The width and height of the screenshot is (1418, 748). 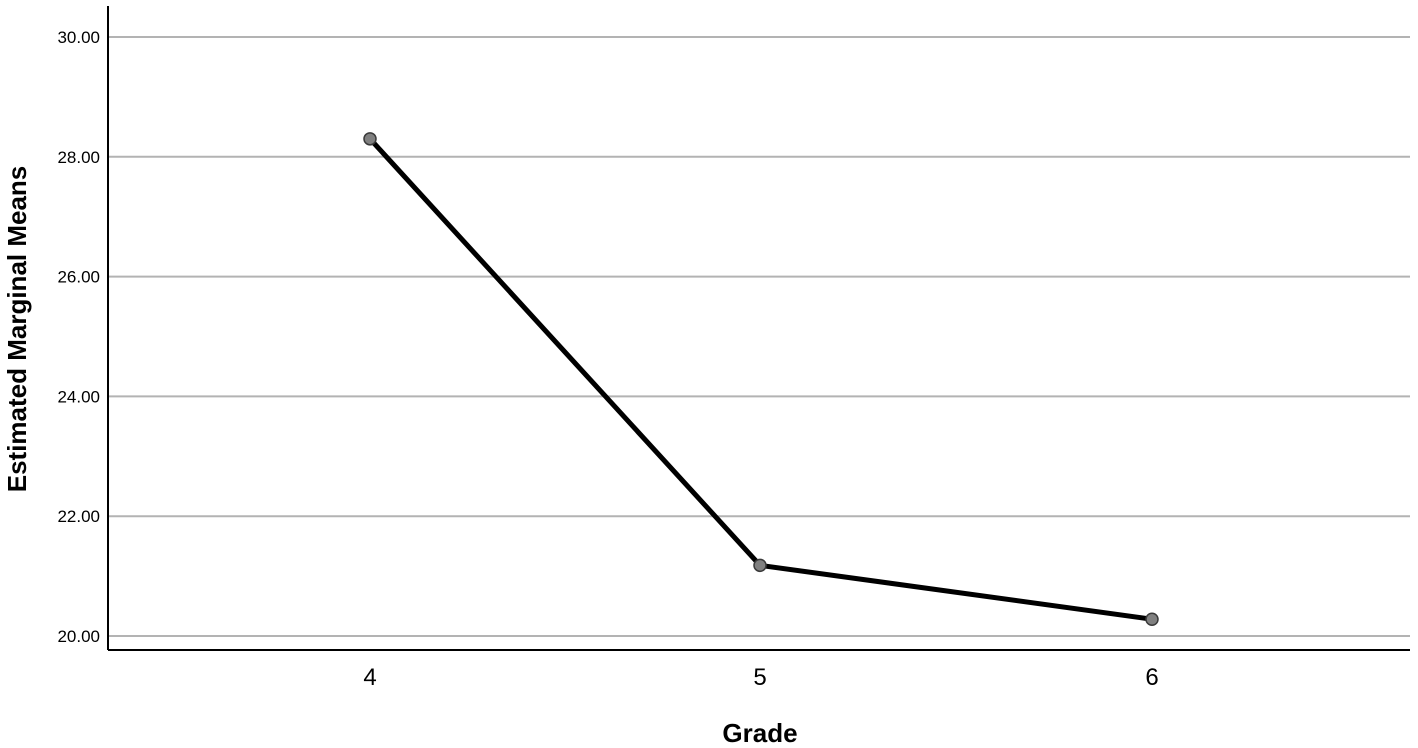 What do you see at coordinates (78, 157) in the screenshot?
I see `y-tick-label: 28.00` at bounding box center [78, 157].